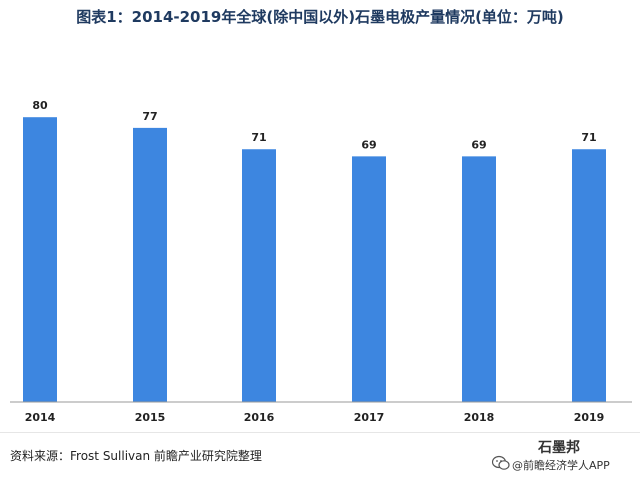 The image size is (640, 477). What do you see at coordinates (501, 462) in the screenshot?
I see `wechat-icon` at bounding box center [501, 462].